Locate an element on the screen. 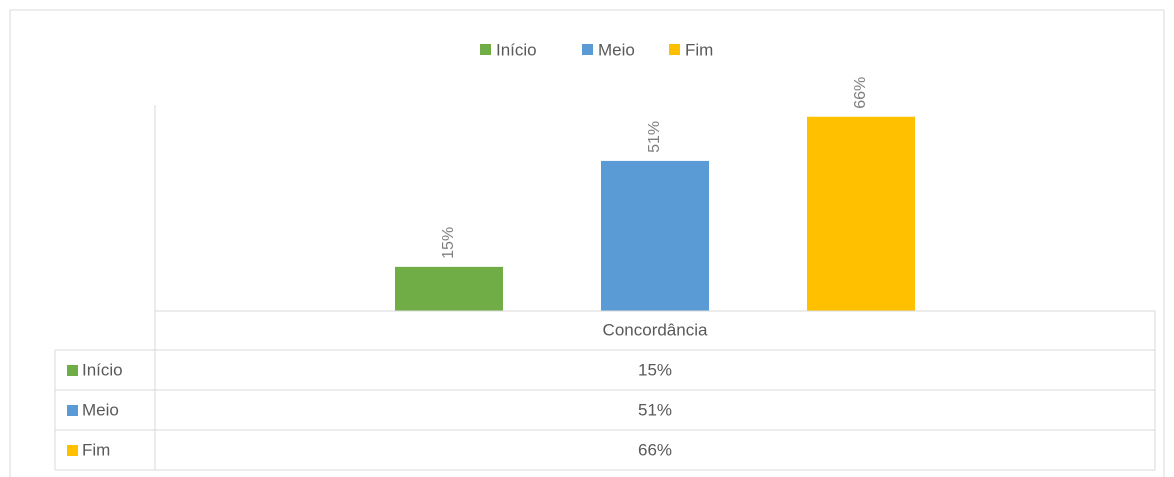 This screenshot has height=477, width=1174. table-value: 66% is located at coordinates (655, 449).